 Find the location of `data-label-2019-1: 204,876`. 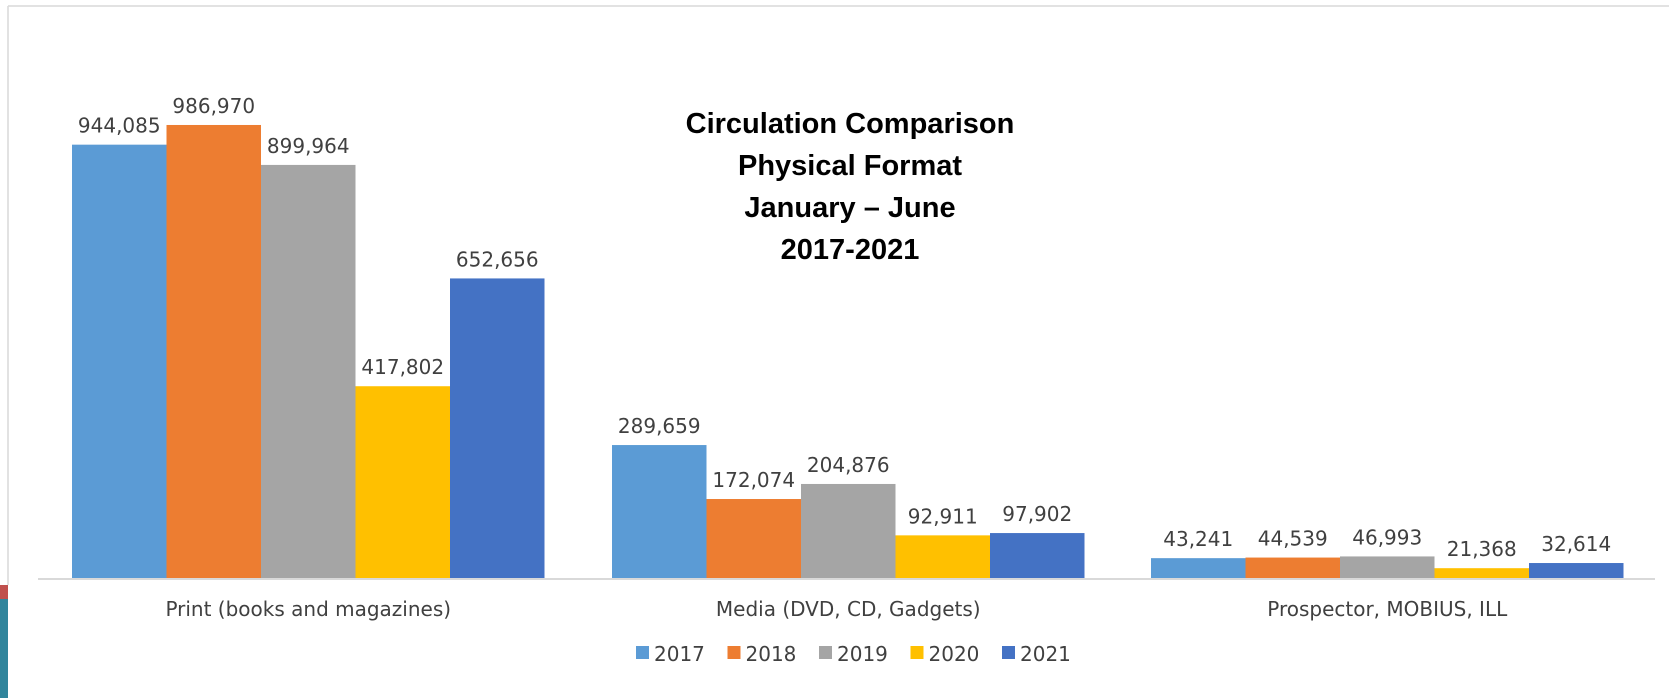

data-label-2019-1: 204,876 is located at coordinates (848, 465).